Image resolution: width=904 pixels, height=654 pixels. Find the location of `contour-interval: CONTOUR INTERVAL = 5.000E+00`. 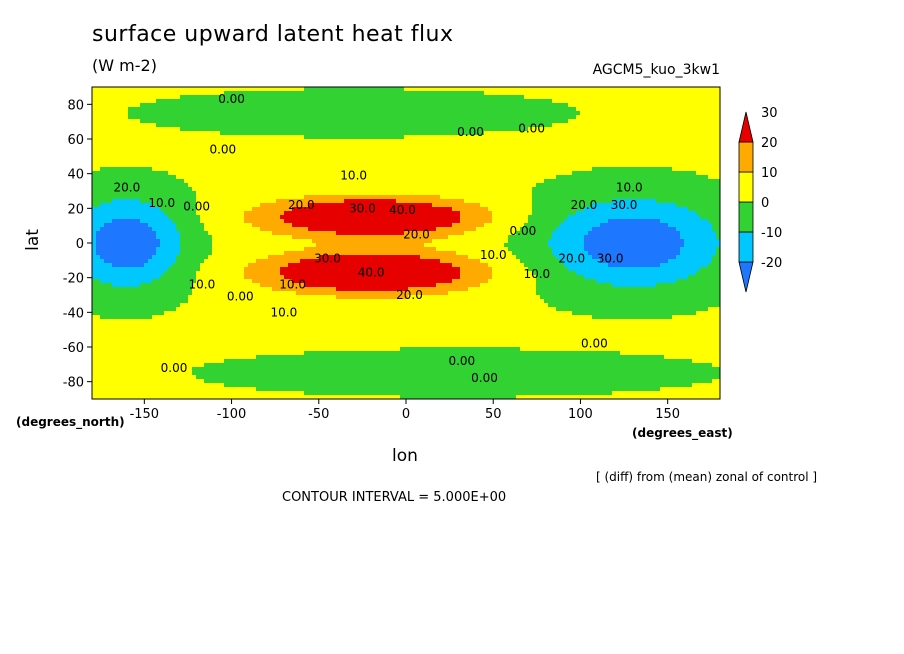

contour-interval: CONTOUR INTERVAL = 5.000E+00 is located at coordinates (394, 497).